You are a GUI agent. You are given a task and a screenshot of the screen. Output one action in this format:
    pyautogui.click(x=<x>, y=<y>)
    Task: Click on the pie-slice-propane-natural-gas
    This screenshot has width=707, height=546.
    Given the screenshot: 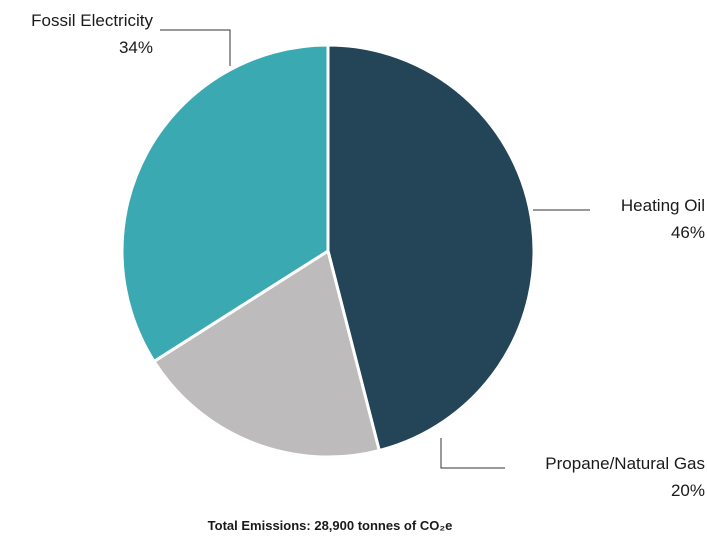 What is the action you would take?
    pyautogui.click(x=266, y=353)
    